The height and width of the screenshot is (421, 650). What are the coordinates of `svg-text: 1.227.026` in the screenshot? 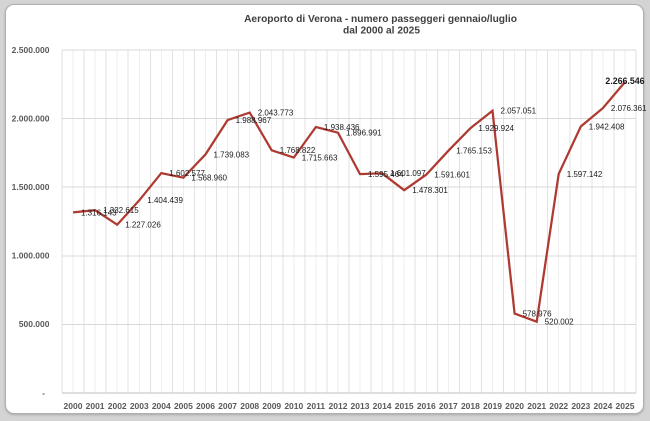 It's located at (143, 225).